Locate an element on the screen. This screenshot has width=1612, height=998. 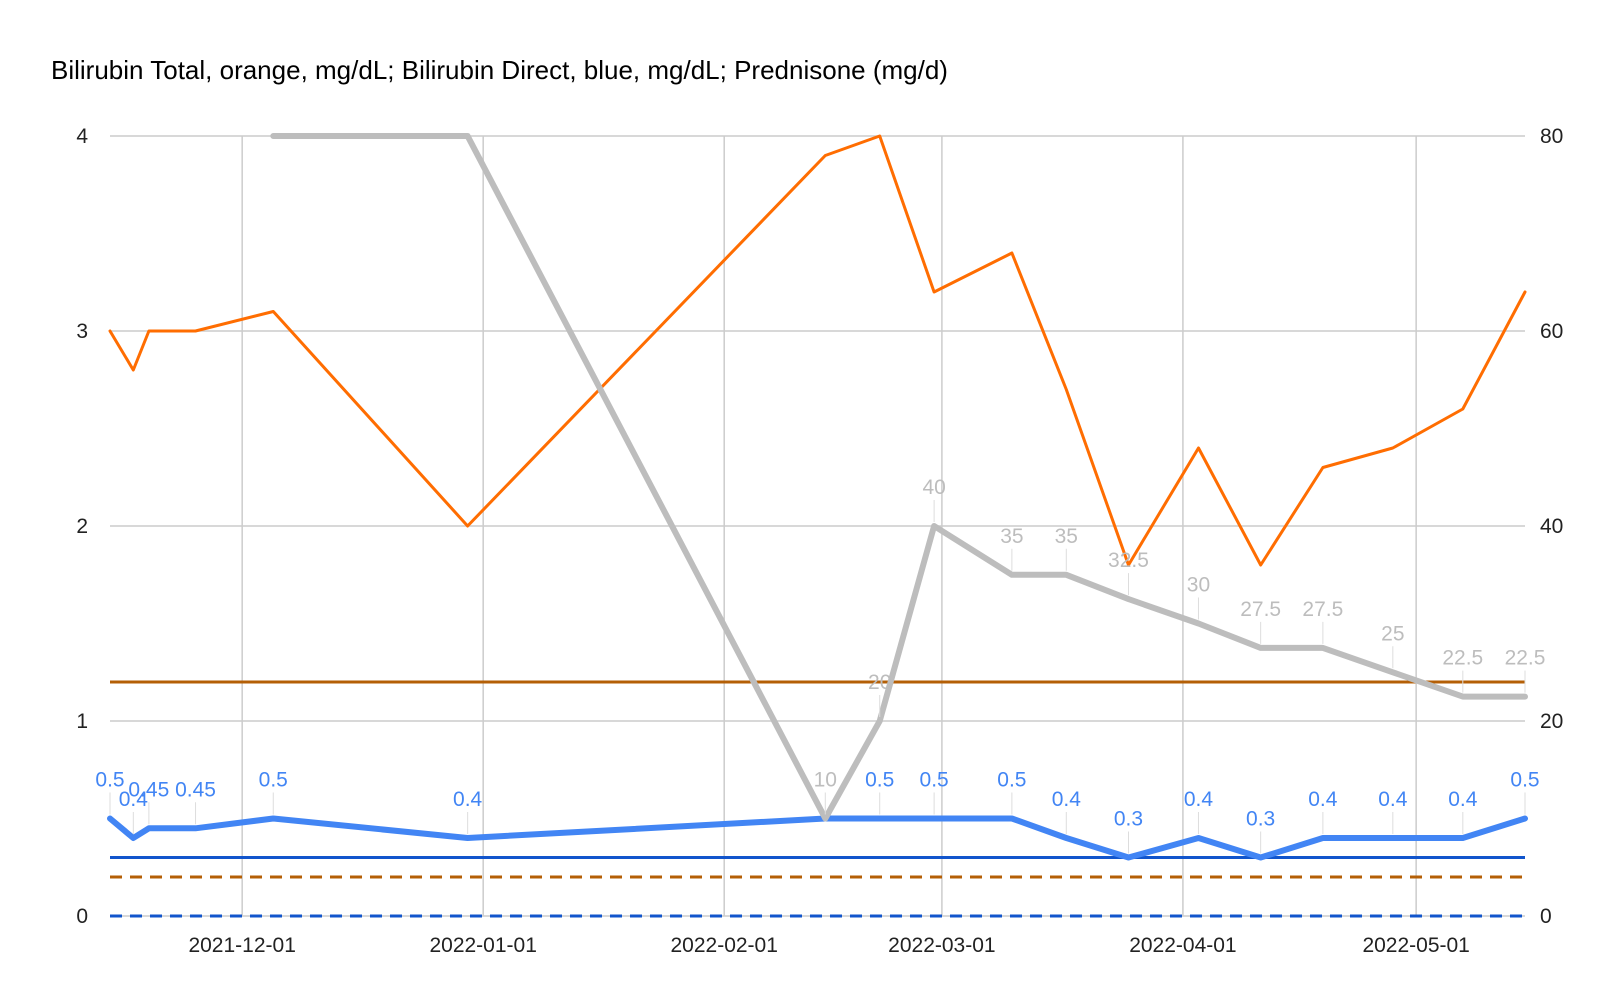
data-label-prednisone: 40 is located at coordinates (933, 487).